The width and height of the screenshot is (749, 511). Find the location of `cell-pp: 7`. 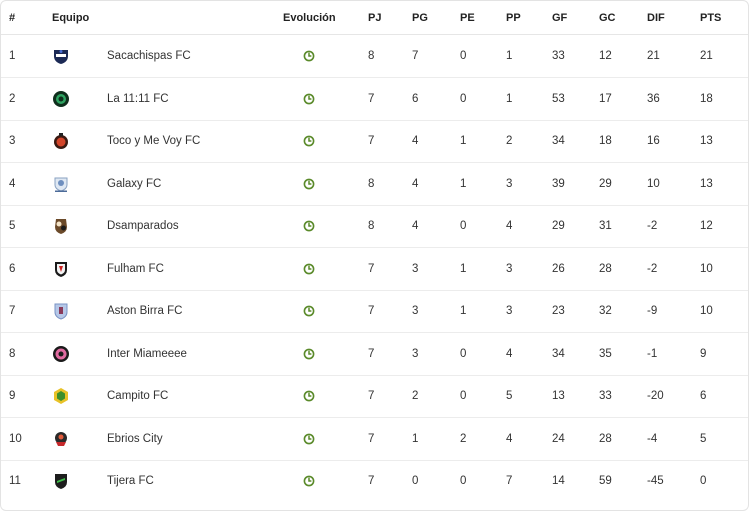

cell-pp: 7 is located at coordinates (509, 481).